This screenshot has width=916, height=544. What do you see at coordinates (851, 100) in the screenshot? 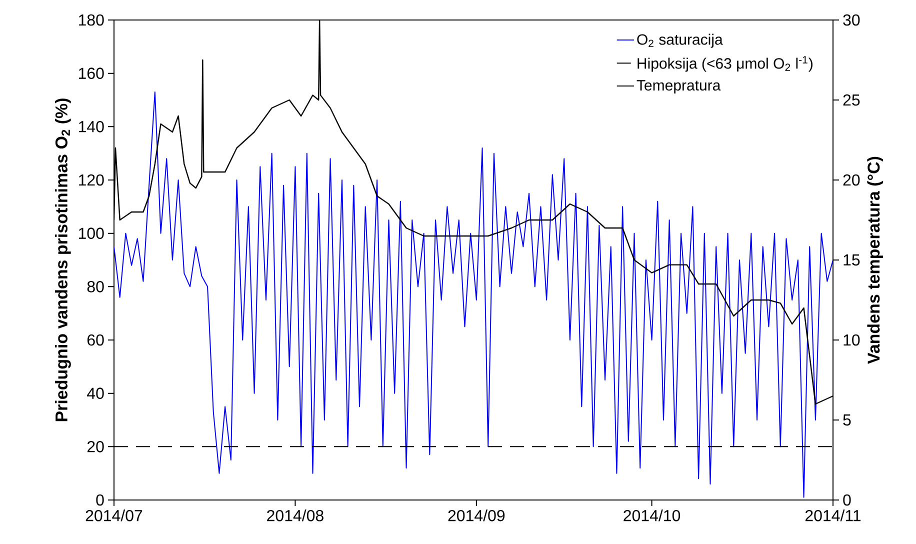
I see `y2-tick-label: 25` at bounding box center [851, 100].